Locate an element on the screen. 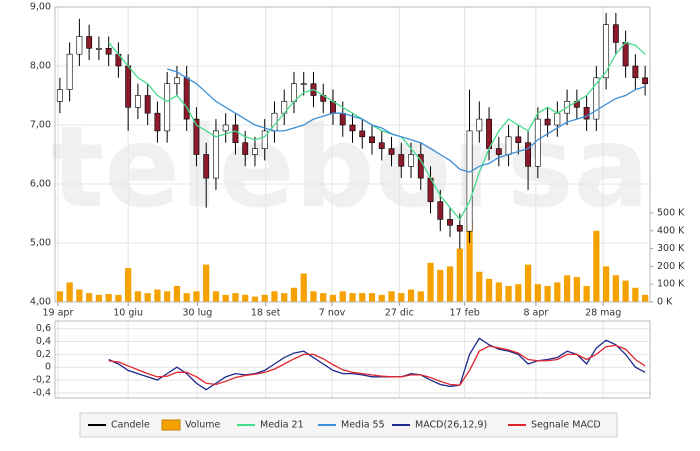 The image size is (700, 451). y2-tick-label: 500 K is located at coordinates (671, 212).